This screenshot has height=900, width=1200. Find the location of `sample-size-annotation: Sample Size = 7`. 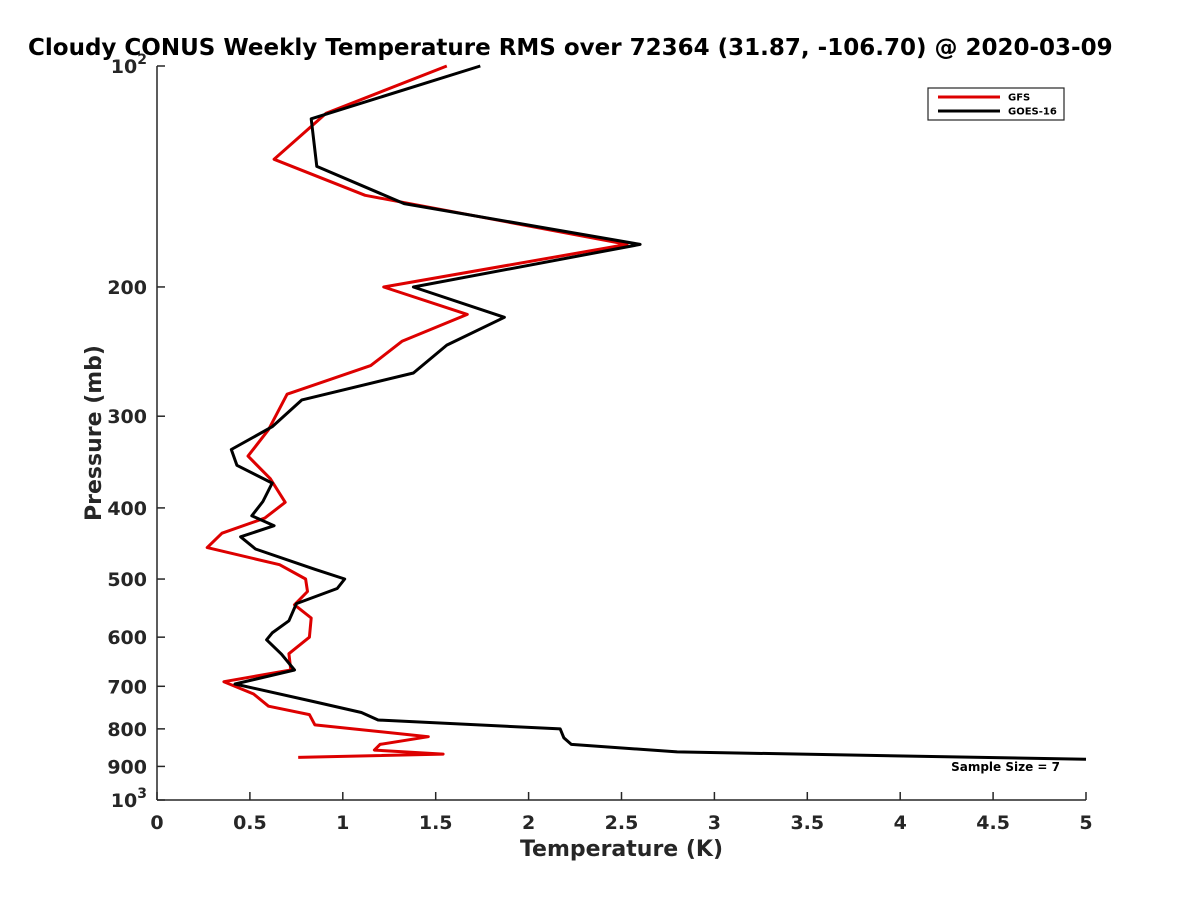

sample-size-annotation: Sample Size = 7 is located at coordinates (1005, 767).